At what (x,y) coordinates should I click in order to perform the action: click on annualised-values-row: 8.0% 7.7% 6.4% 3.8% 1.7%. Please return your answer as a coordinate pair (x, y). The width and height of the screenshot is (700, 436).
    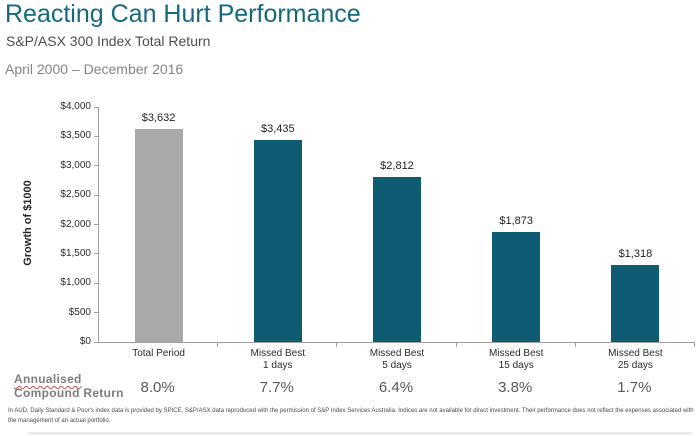
    Looking at the image, I should click on (396, 389).